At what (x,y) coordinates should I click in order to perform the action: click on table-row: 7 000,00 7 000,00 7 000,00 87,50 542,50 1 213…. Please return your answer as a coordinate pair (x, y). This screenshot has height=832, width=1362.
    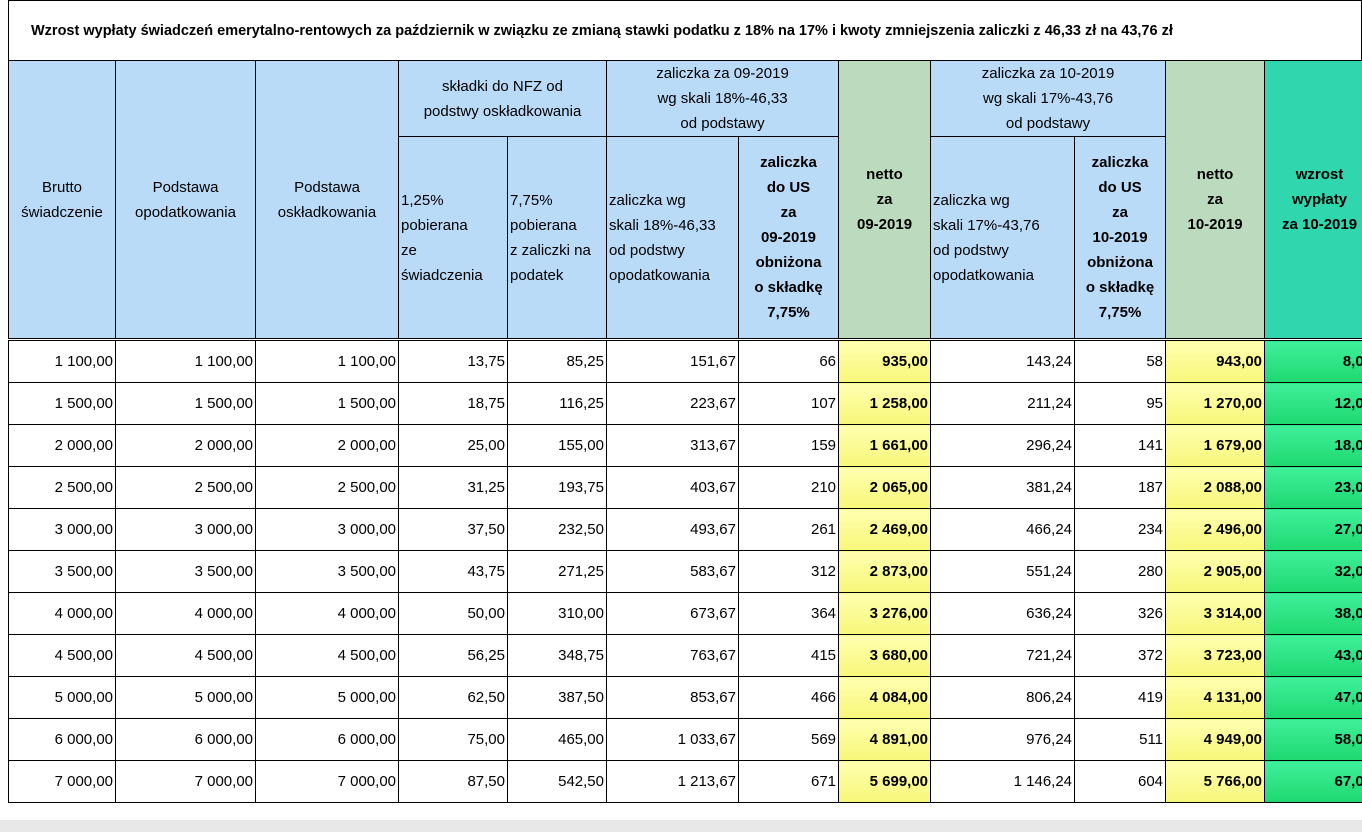
    Looking at the image, I should click on (685, 781).